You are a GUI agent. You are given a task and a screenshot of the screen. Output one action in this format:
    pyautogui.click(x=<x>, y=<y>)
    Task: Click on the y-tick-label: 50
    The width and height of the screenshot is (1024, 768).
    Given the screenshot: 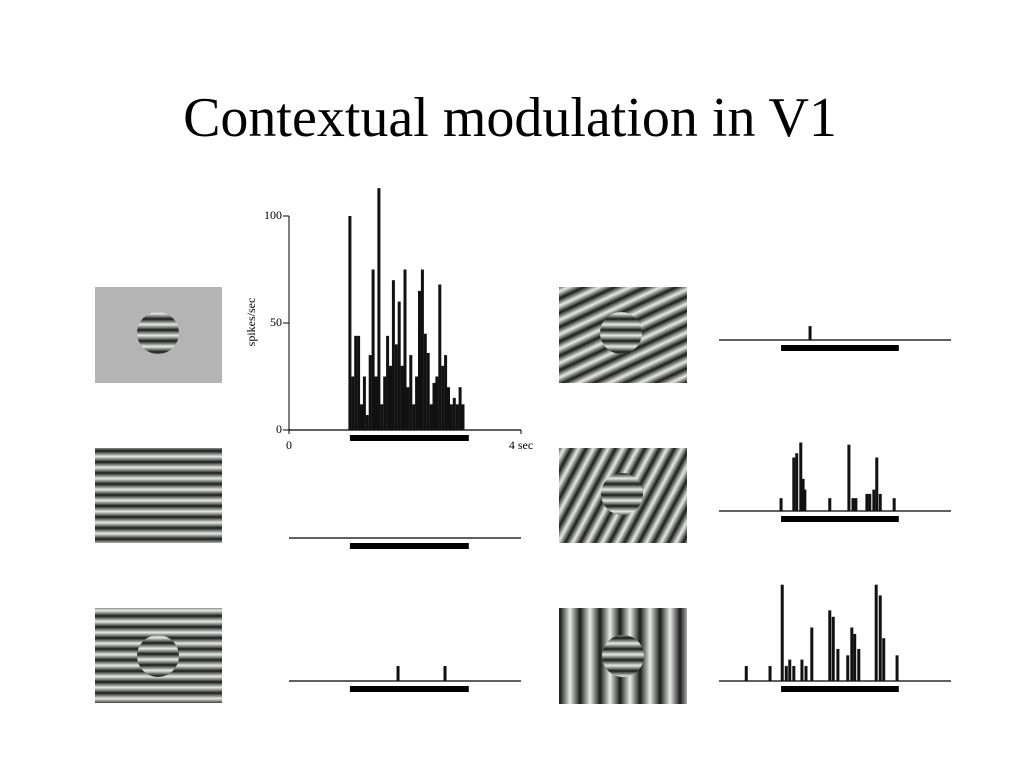 What is the action you would take?
    pyautogui.click(x=276, y=322)
    